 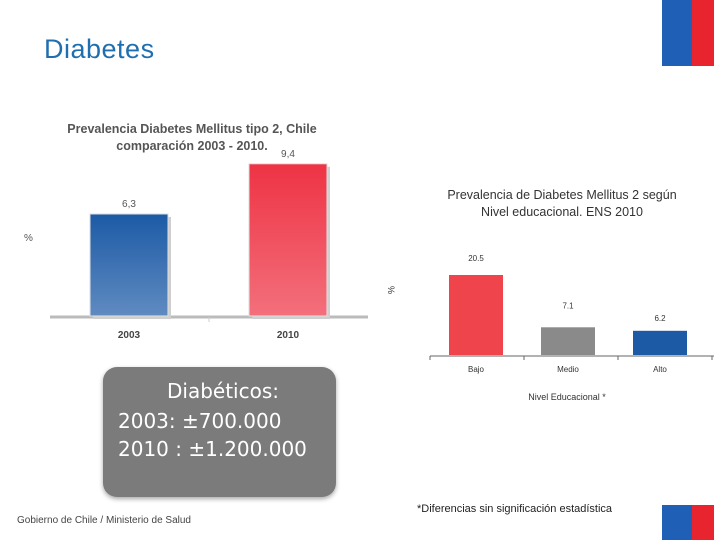 What do you see at coordinates (28, 238) in the screenshot?
I see `chart1-ylabel: %` at bounding box center [28, 238].